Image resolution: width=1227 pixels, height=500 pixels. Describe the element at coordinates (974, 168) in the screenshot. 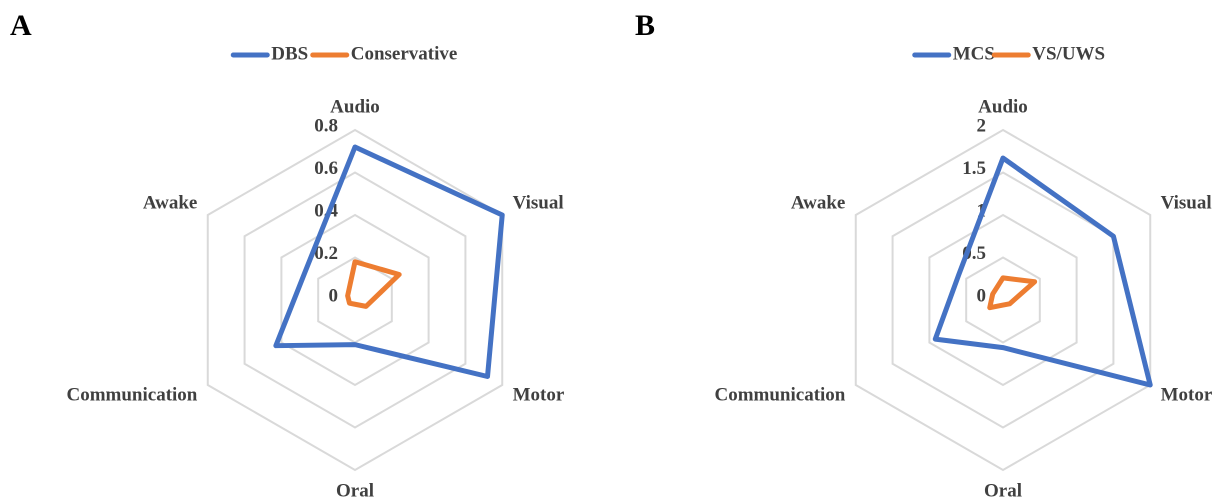

I see `tick-label: 1.5` at that location.